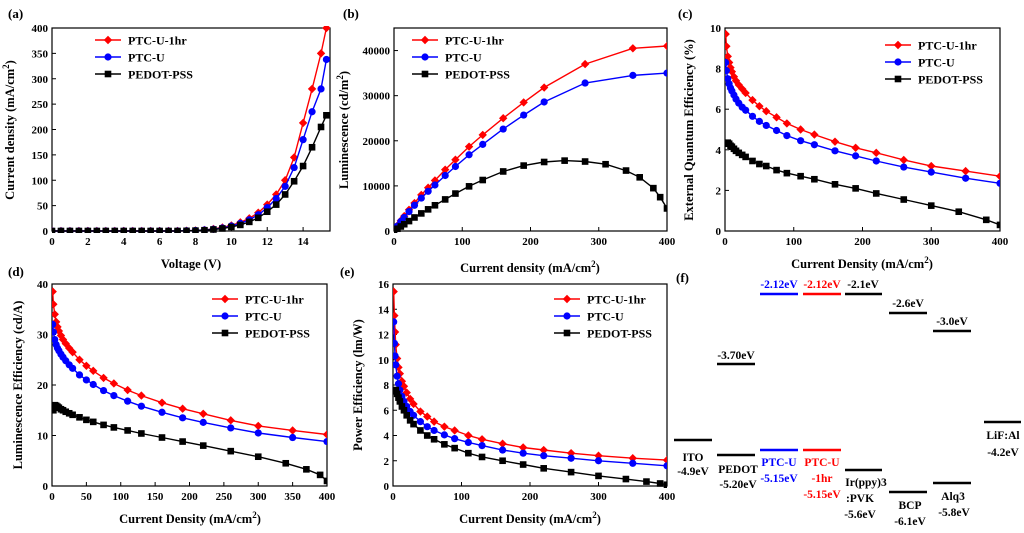  What do you see at coordinates (377, 97) in the screenshot?
I see `y-tick-label: 30000` at bounding box center [377, 97].